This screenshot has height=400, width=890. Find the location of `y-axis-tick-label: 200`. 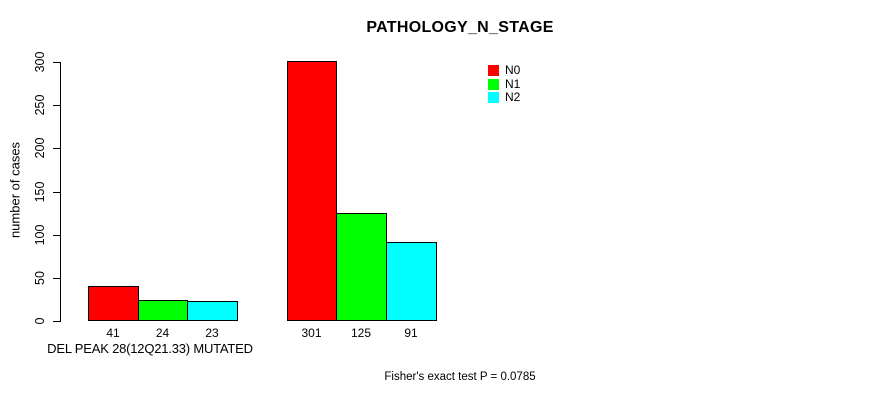

y-axis-tick-label: 200 is located at coordinates (40, 148).